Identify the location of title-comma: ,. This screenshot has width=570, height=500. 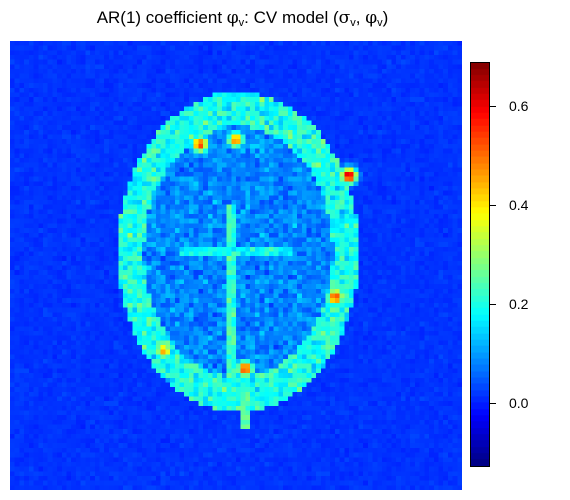
(360, 17).